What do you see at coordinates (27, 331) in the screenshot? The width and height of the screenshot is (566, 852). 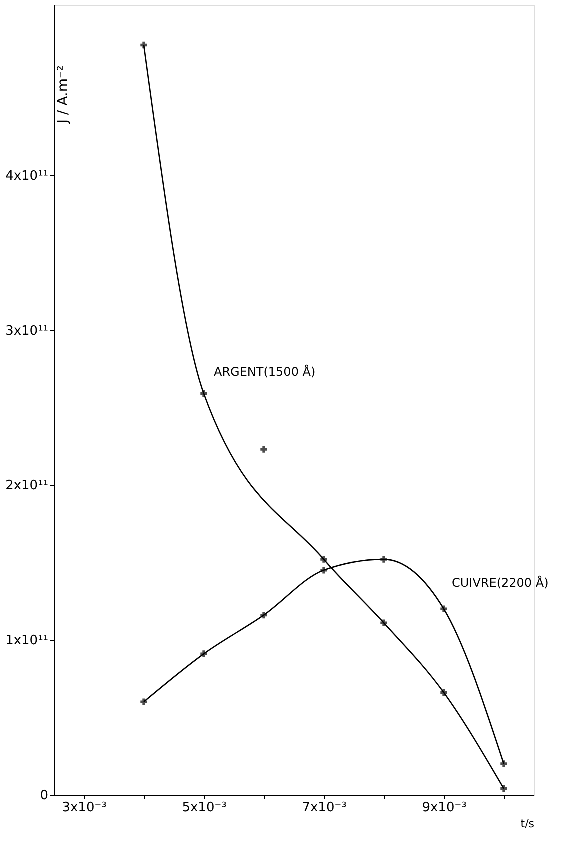 I see `y-tick-label: 3x10¹¹` at bounding box center [27, 331].